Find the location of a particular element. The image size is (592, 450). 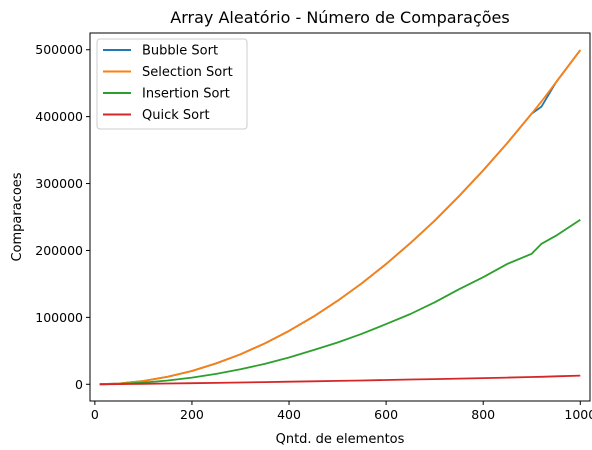

y-tick-label: 100000 is located at coordinates (59, 317).